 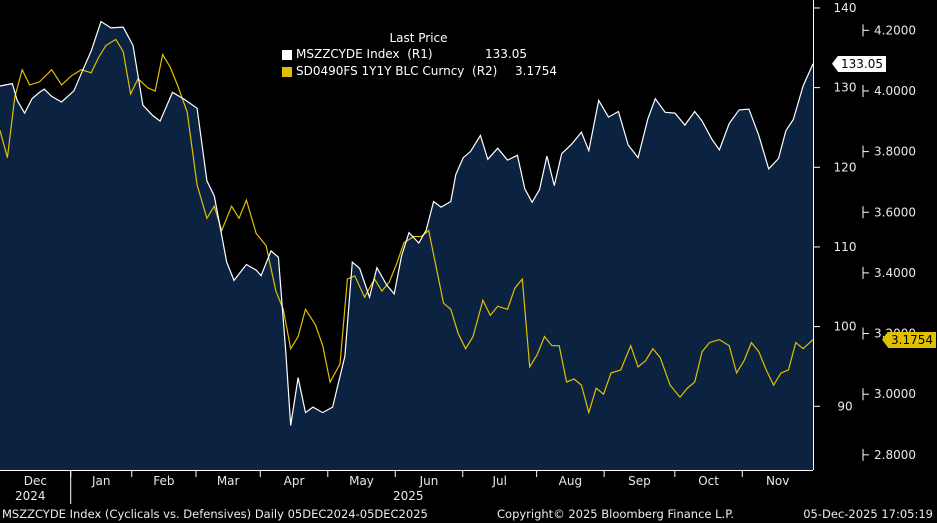 What do you see at coordinates (163, 481) in the screenshot?
I see `x-month-label: Feb` at bounding box center [163, 481].